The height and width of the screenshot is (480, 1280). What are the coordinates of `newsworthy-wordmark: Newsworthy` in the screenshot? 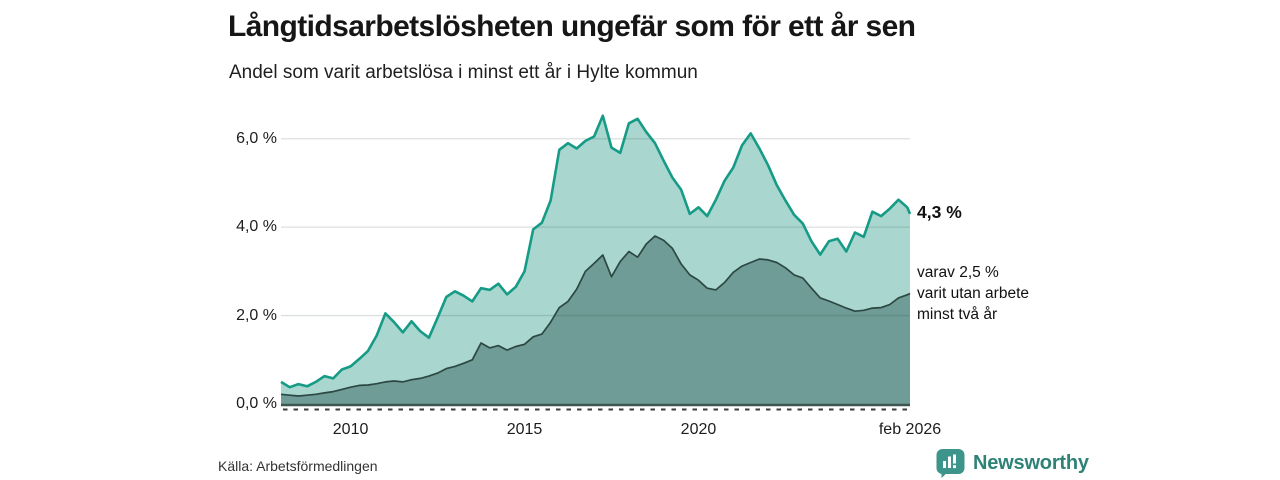 It's located at (1031, 463).